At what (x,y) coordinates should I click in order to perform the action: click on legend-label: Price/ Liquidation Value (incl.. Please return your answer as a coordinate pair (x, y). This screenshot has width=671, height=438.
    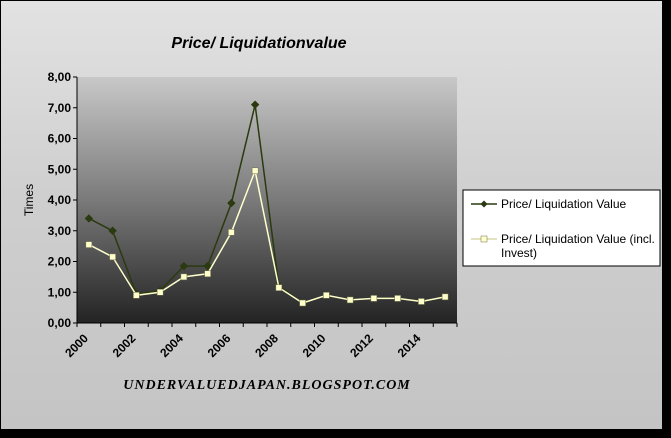
    Looking at the image, I should click on (578, 239).